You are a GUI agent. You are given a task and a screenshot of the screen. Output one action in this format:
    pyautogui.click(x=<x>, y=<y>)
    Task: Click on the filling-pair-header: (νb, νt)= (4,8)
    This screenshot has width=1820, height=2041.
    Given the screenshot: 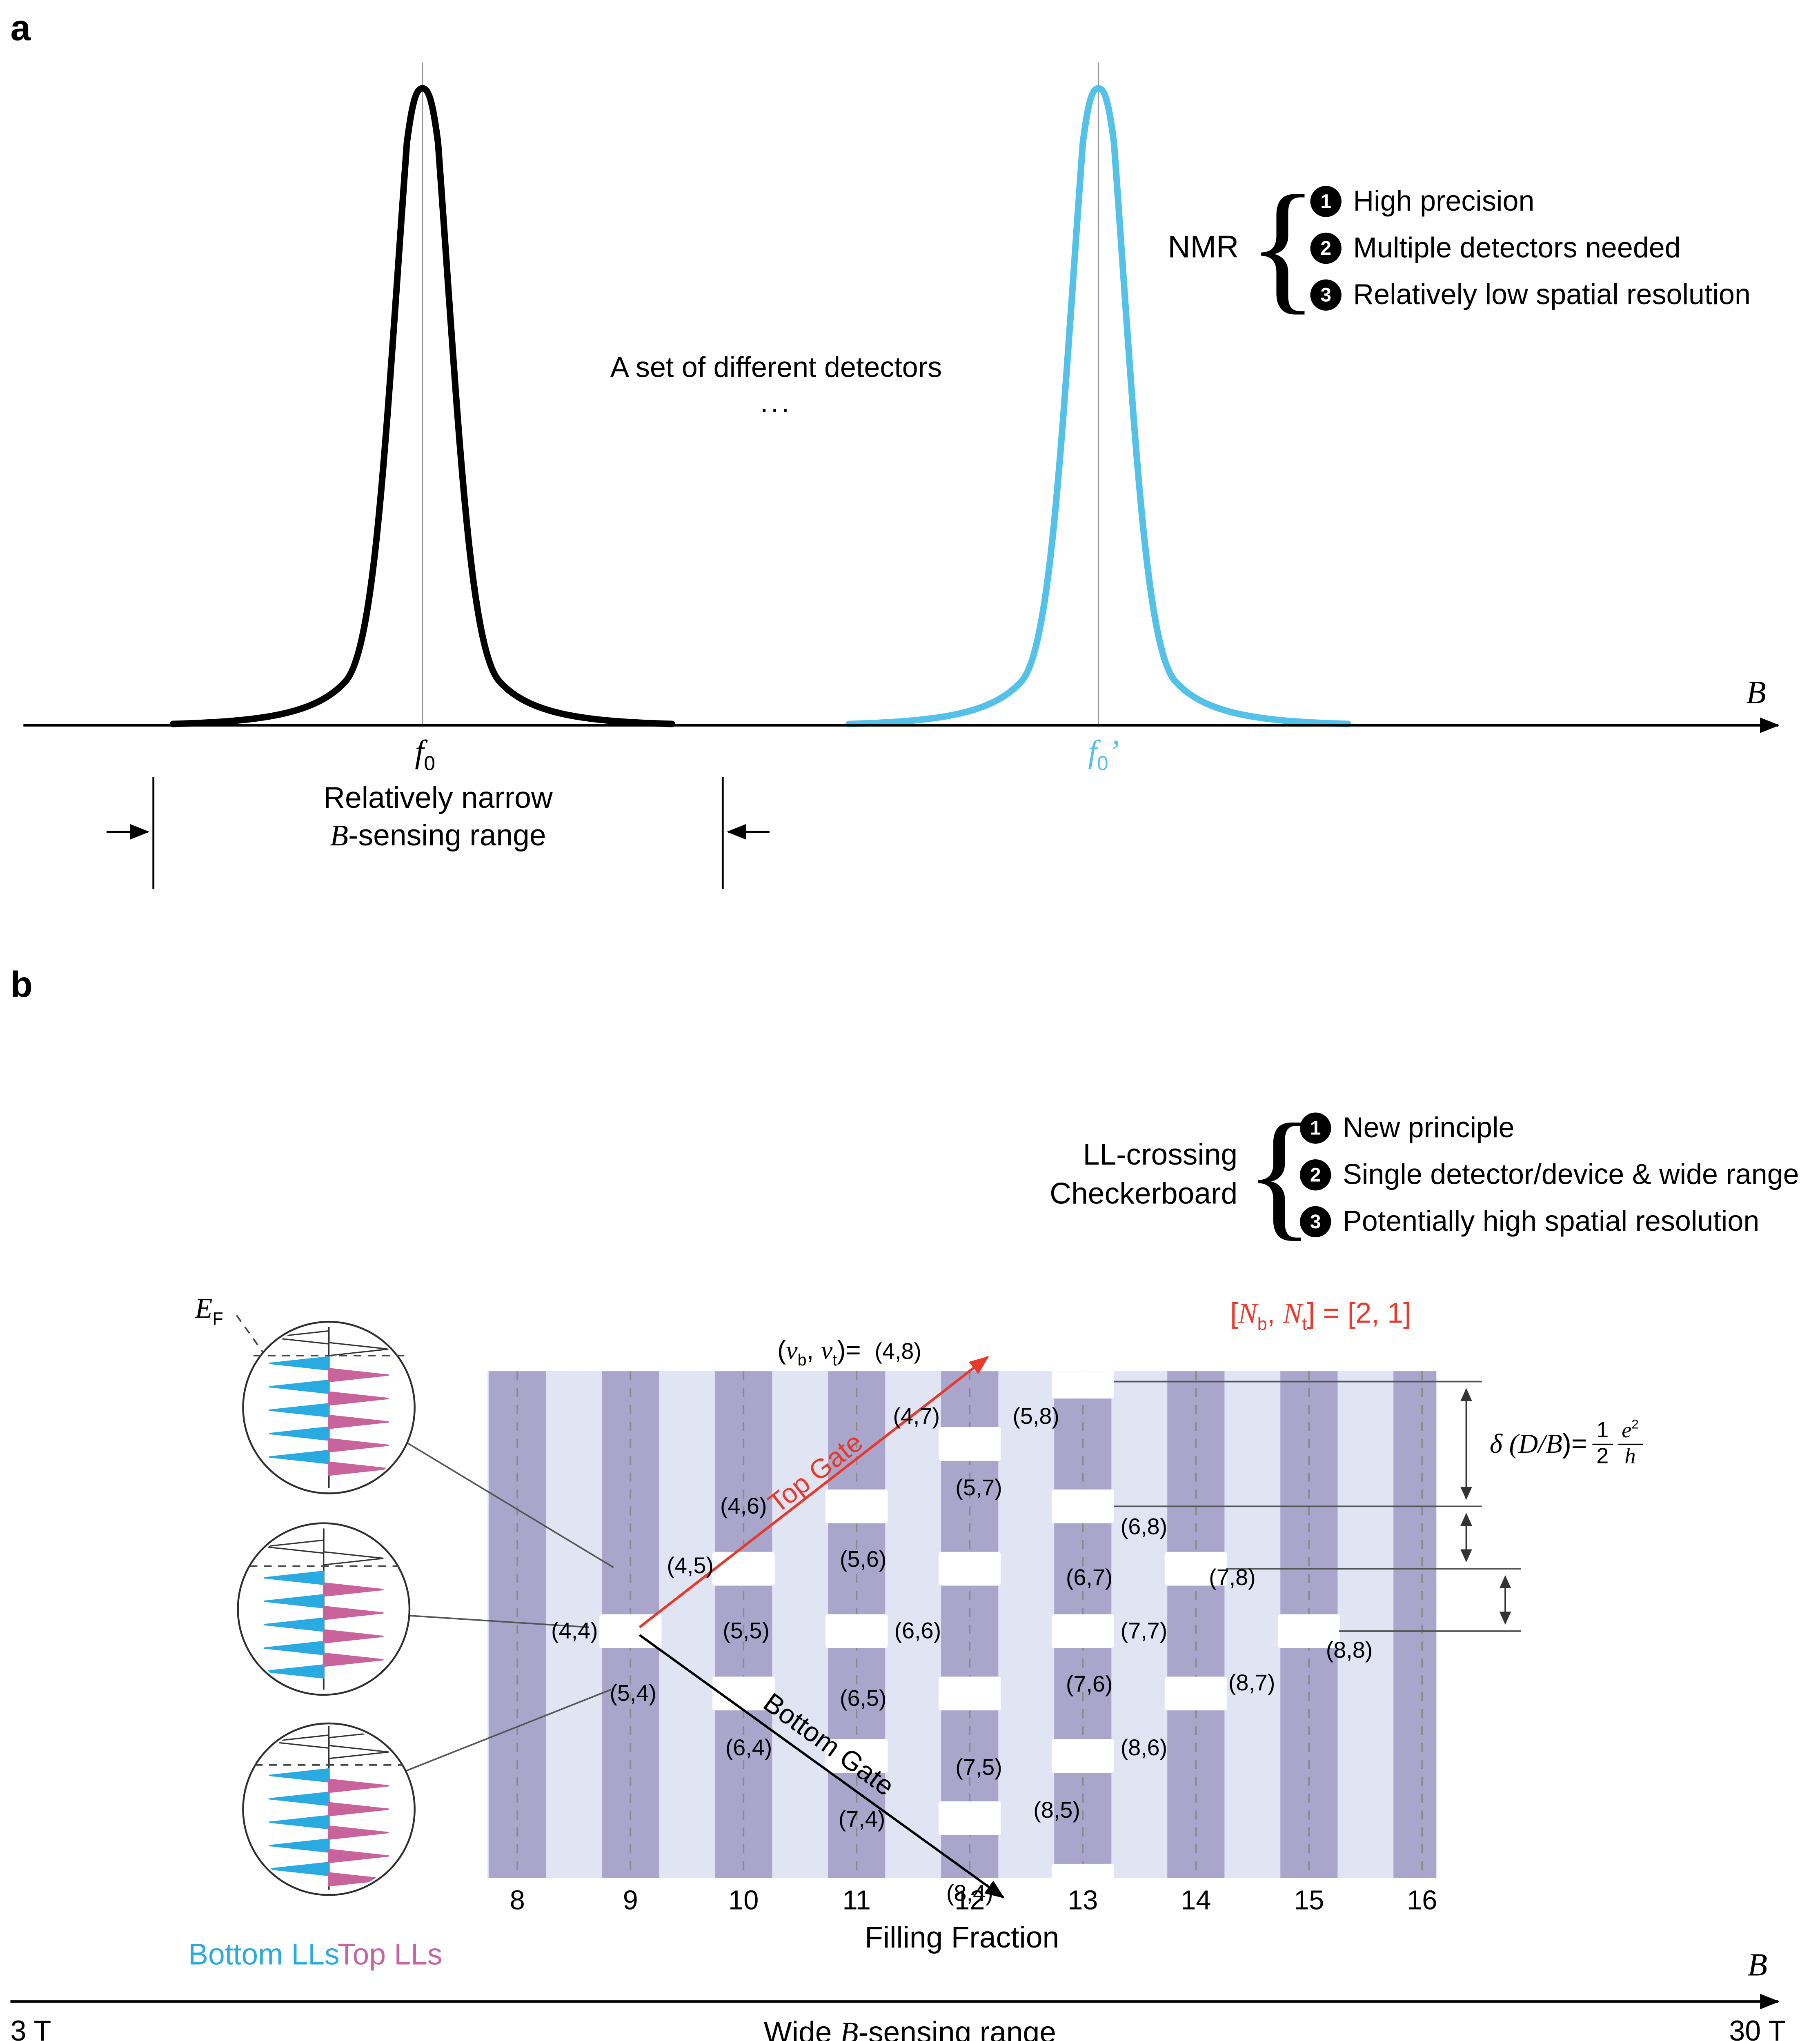 What is the action you would take?
    pyautogui.click(x=849, y=1353)
    